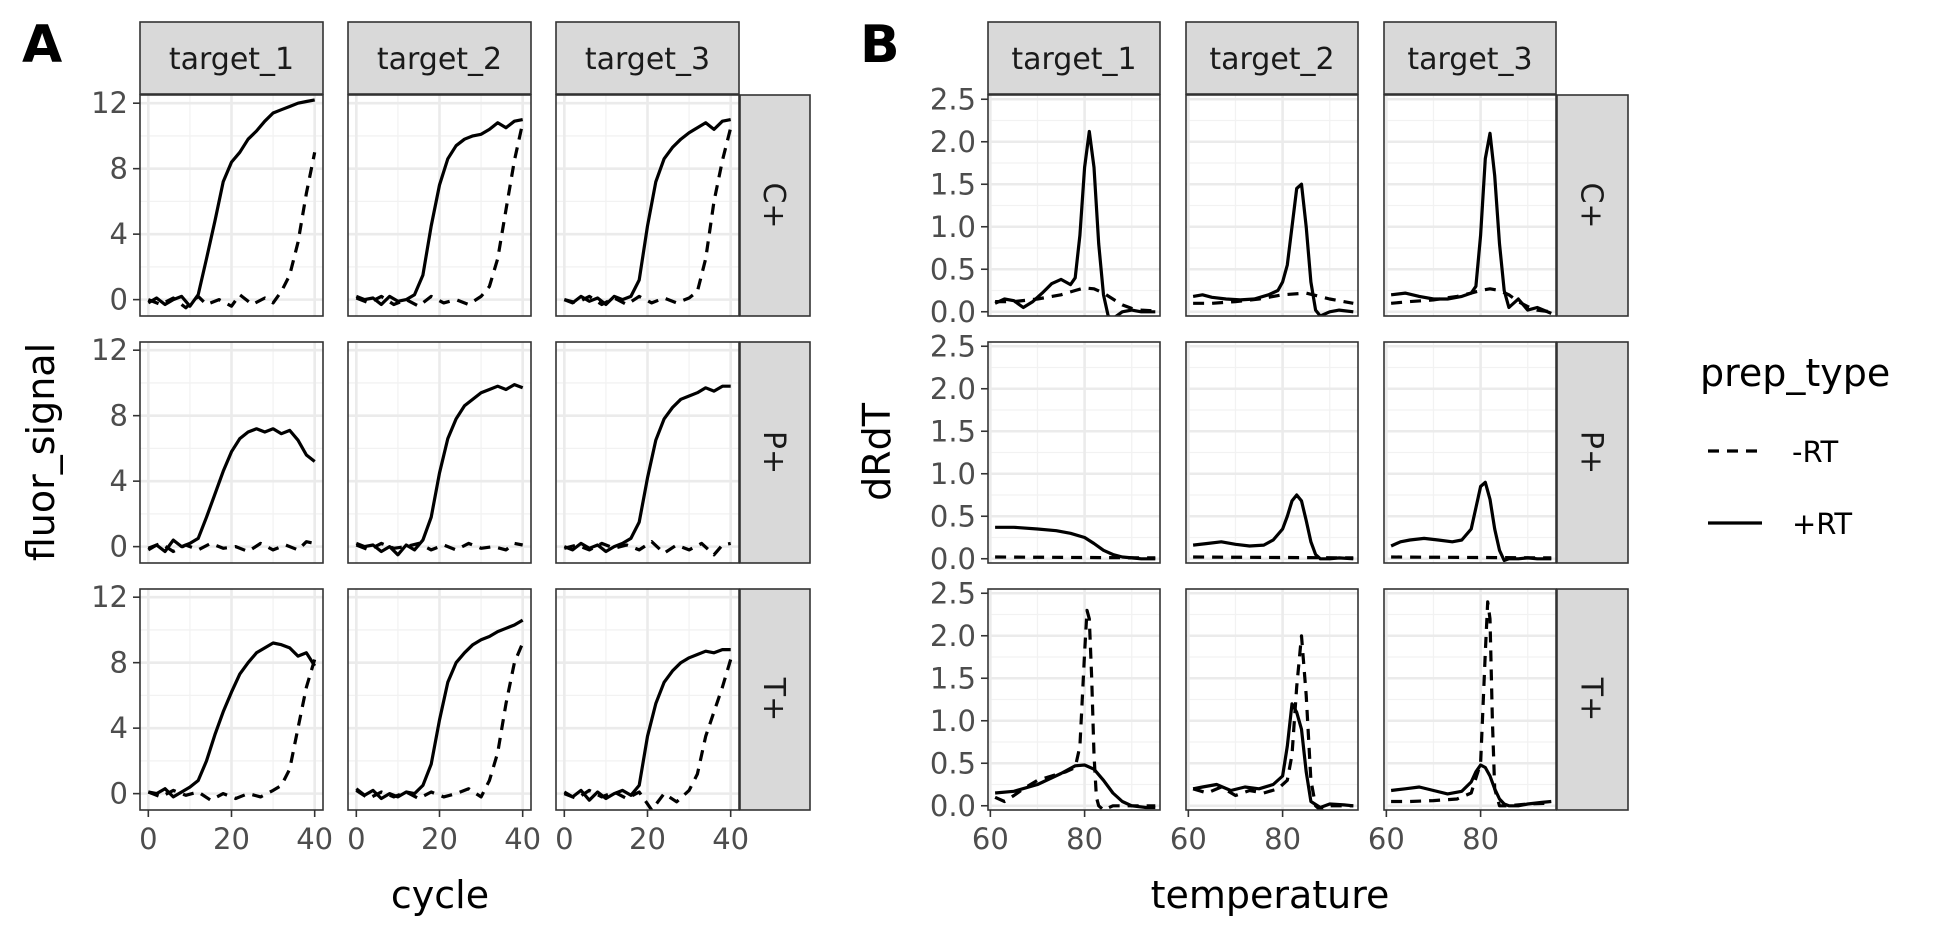 This screenshot has width=1948, height=944. I want to click on panel-a-facet-C+-target_1: 0 4 8 12, so click(207, 201).